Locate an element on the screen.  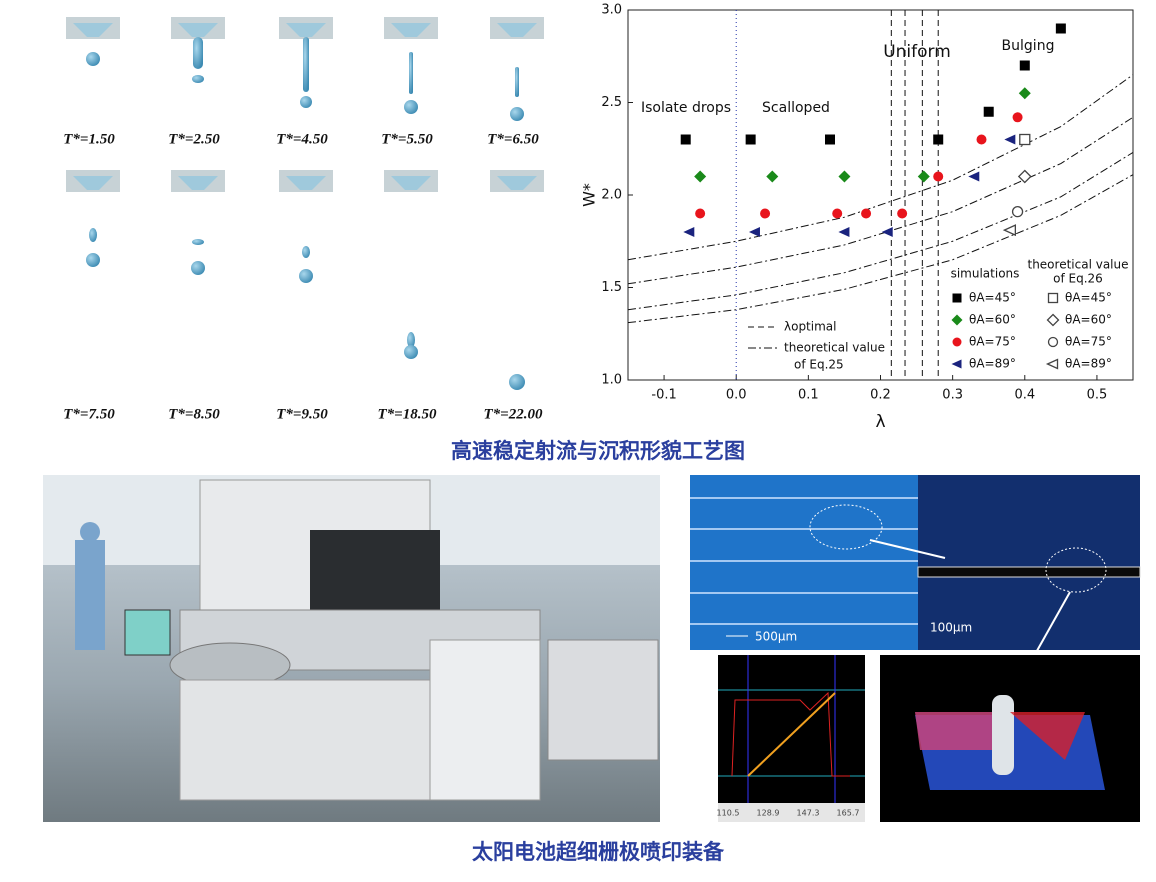
operator is located at coordinates (90, 595).